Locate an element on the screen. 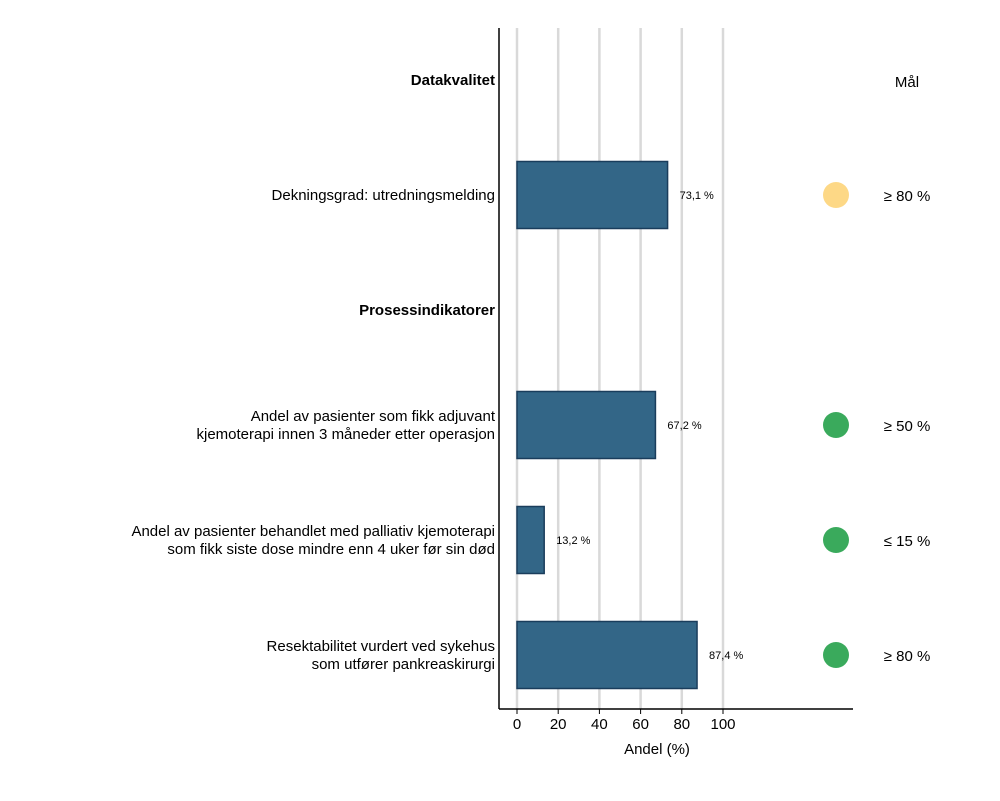  x-tick-label: 0 is located at coordinates (517, 724).